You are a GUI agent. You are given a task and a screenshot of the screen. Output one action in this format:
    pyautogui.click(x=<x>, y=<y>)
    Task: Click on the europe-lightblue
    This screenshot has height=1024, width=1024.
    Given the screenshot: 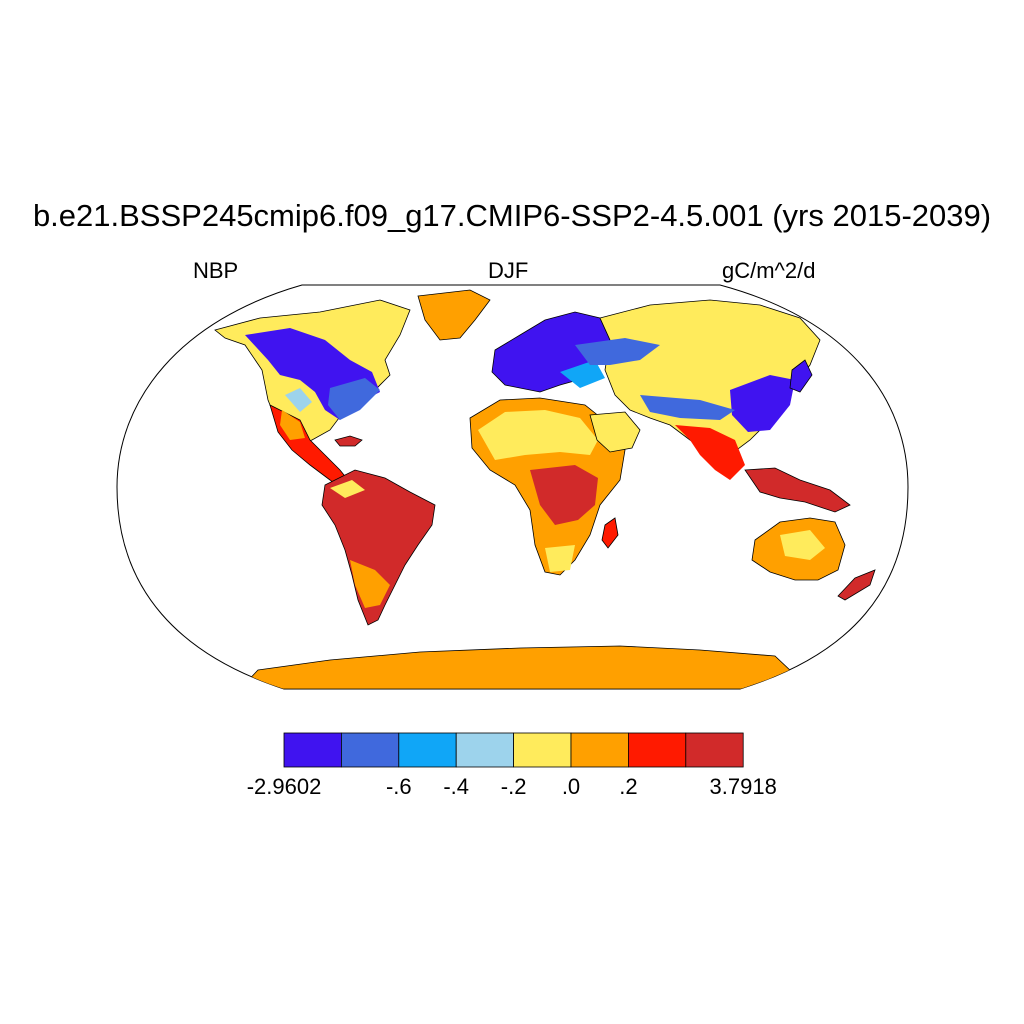 What is the action you would take?
    pyautogui.click(x=582, y=374)
    